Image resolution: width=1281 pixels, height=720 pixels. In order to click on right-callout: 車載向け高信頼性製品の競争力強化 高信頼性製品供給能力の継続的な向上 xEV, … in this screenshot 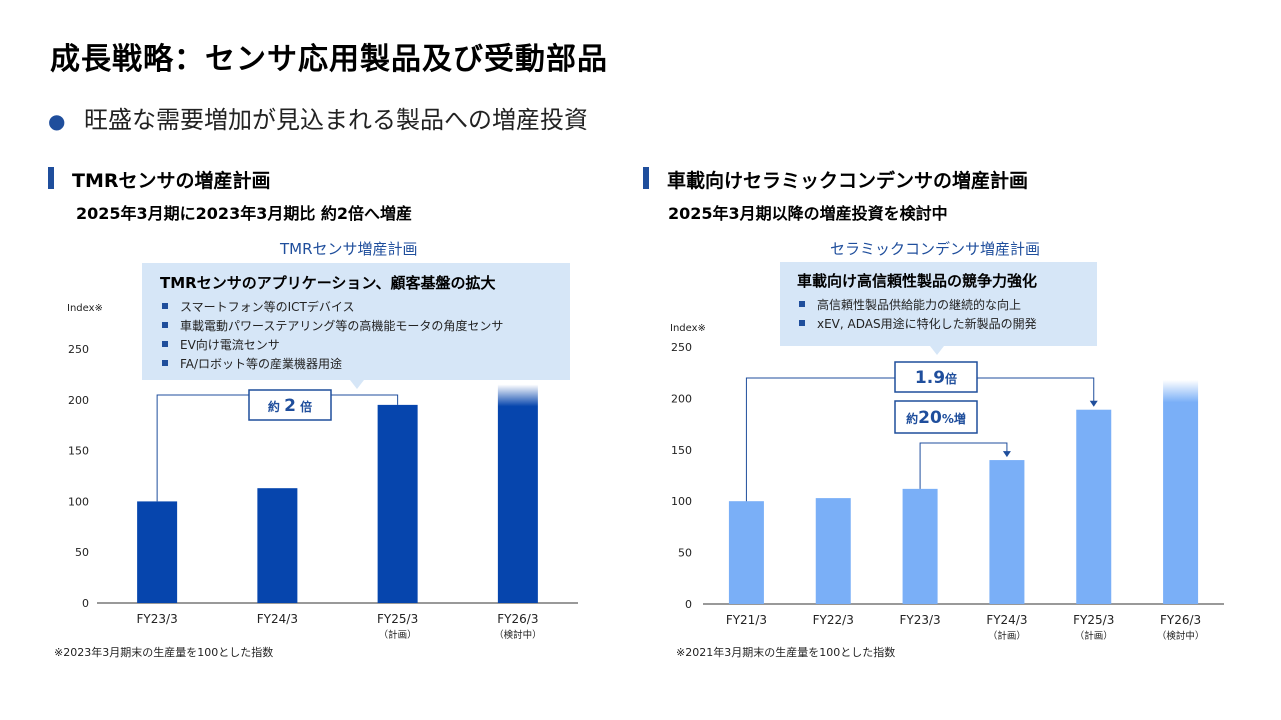, I will do `click(938, 304)`.